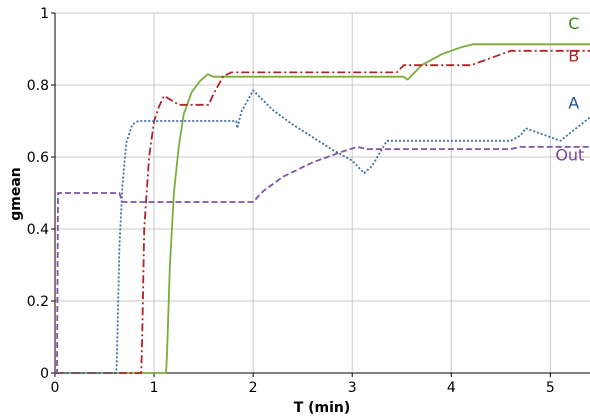 Image resolution: width=590 pixels, height=420 pixels. Describe the element at coordinates (38, 302) in the screenshot. I see `y-tick-label: 0.2` at that location.